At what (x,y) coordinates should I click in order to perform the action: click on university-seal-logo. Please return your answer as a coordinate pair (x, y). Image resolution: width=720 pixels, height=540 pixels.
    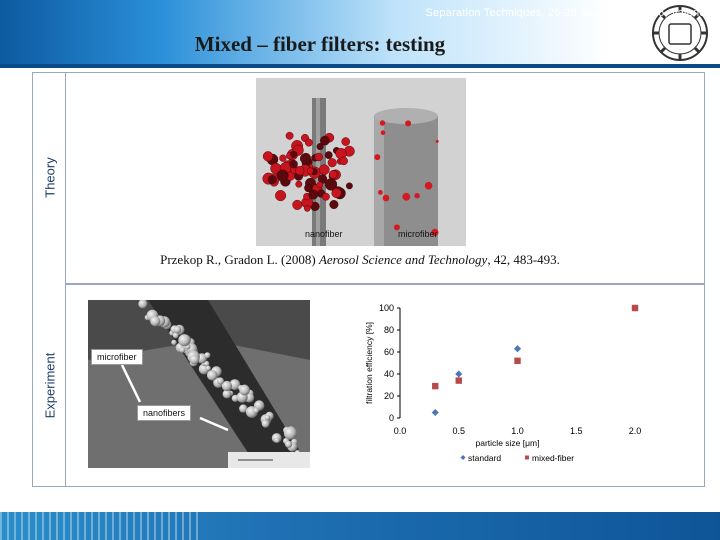
    Looking at the image, I should click on (680, 33).